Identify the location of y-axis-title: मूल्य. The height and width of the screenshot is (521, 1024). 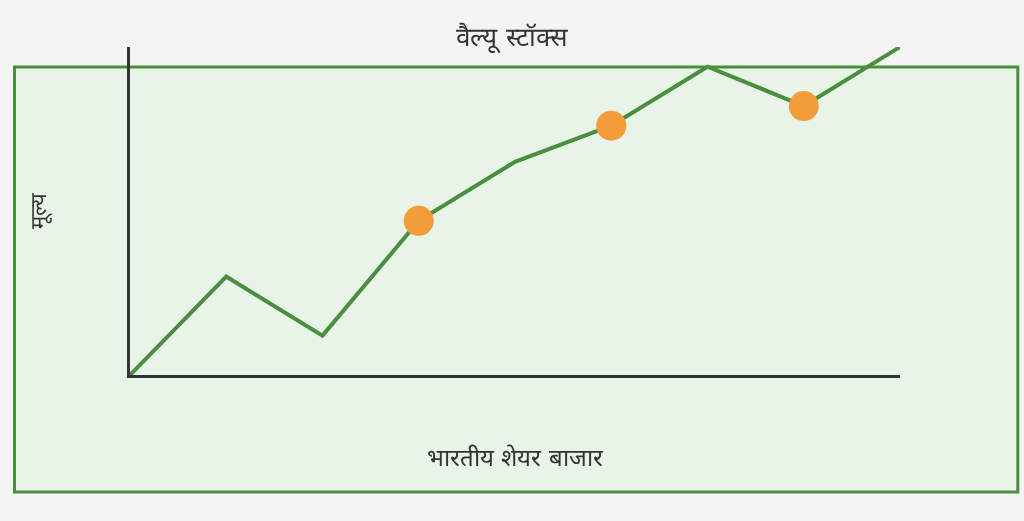
(39, 210).